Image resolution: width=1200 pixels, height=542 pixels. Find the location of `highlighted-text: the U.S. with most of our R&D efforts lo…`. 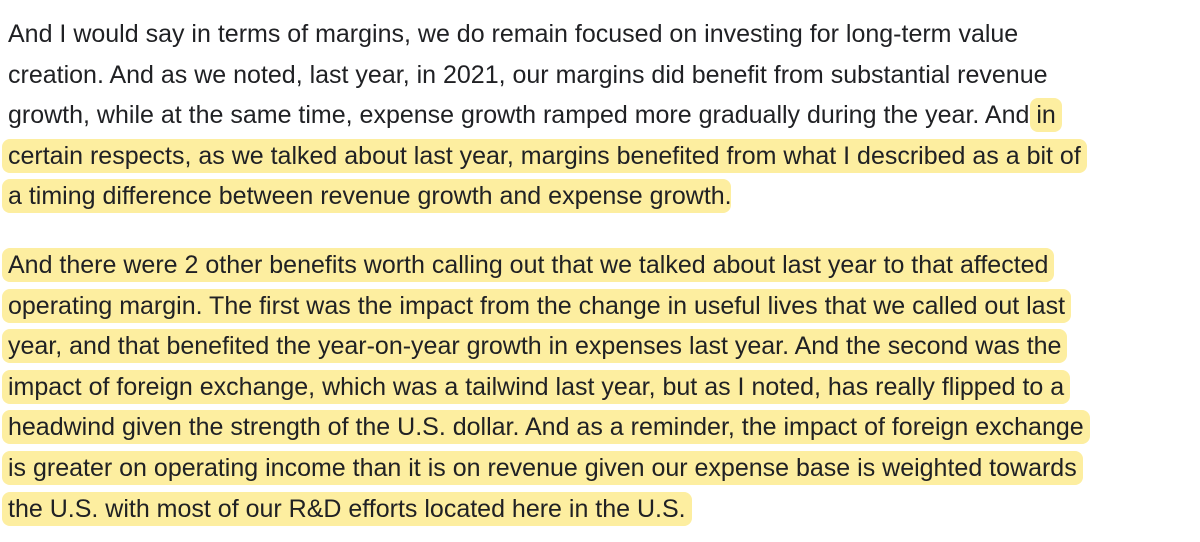

highlighted-text: the U.S. with most of our R&D efforts lo… is located at coordinates (347, 508).